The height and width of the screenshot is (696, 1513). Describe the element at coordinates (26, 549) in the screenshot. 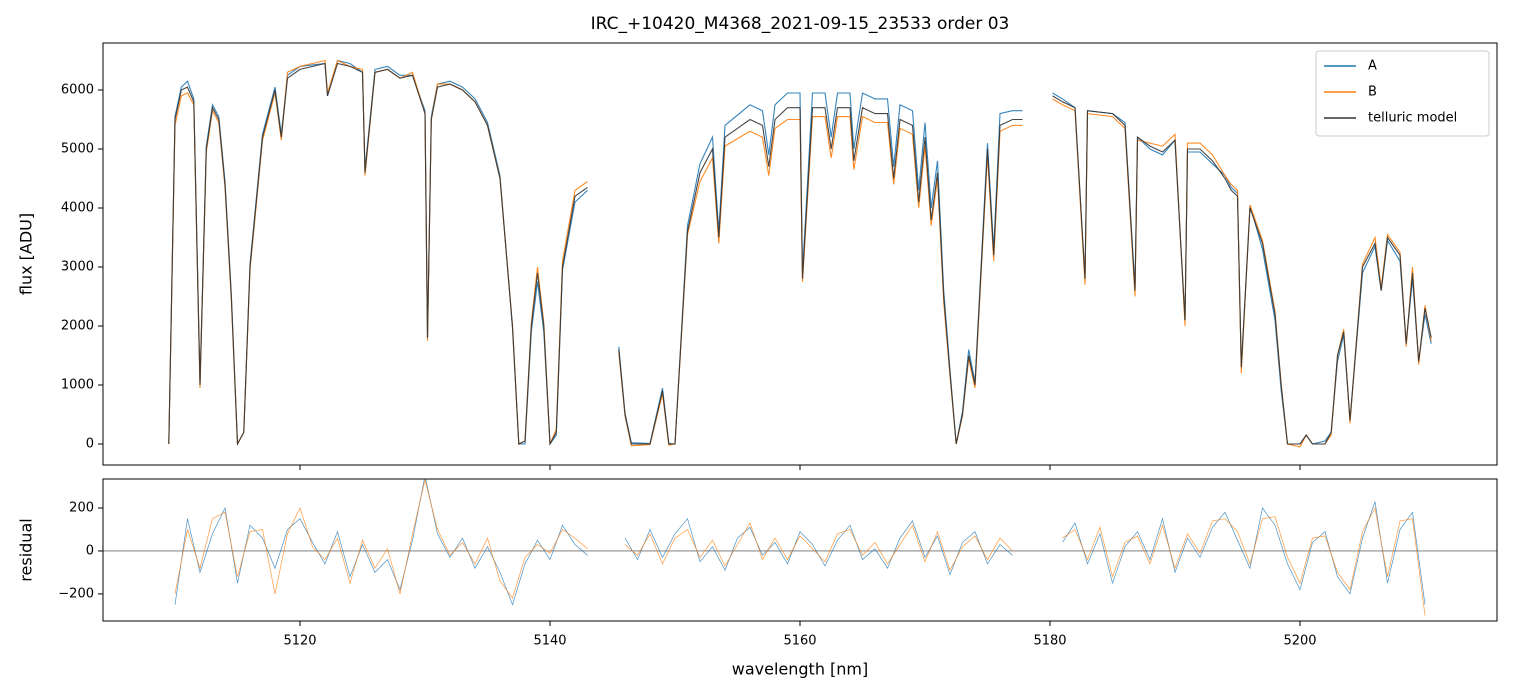

I see `y-axis-label: residual` at that location.